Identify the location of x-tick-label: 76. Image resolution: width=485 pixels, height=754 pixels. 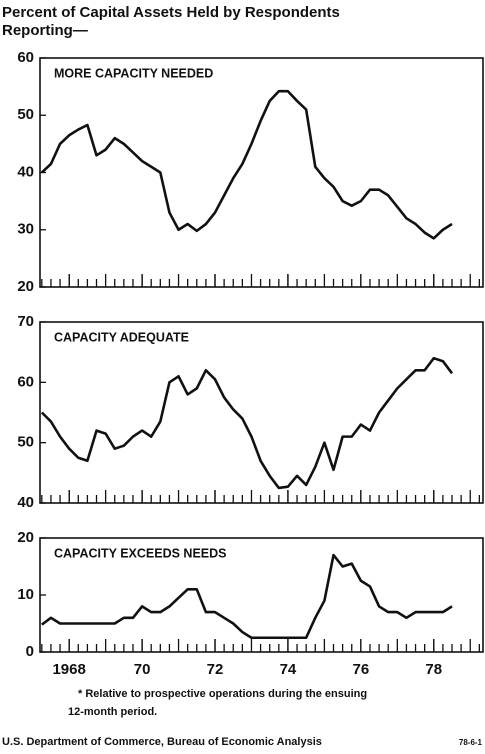
(361, 669).